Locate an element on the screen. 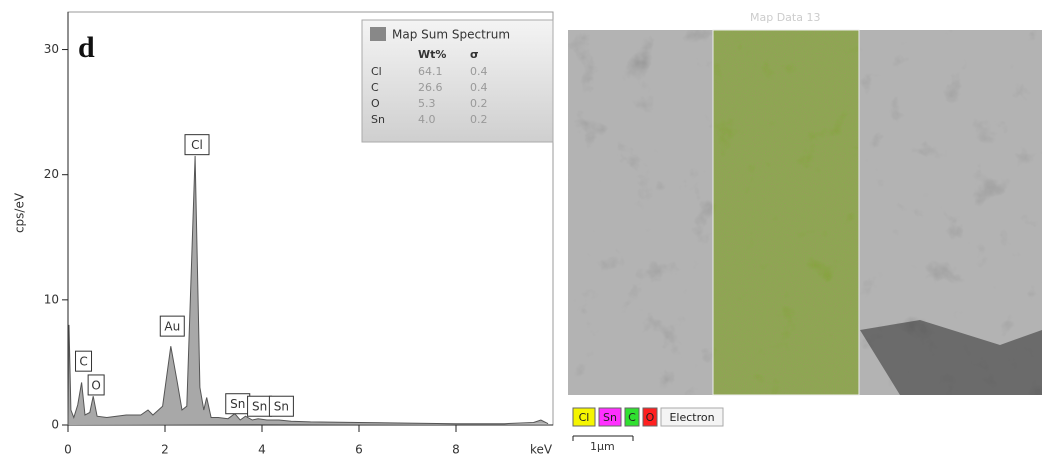  scale-label: 1μm is located at coordinates (602, 446).